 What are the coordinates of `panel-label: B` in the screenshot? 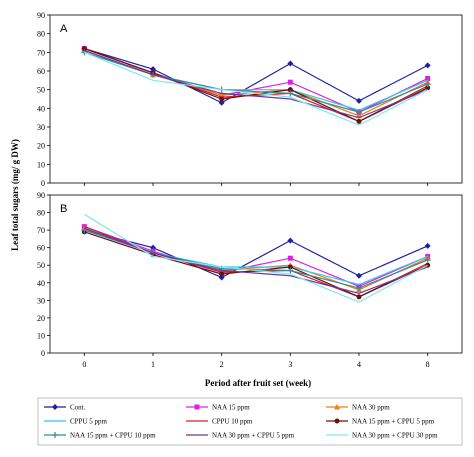 It's located at (63, 209).